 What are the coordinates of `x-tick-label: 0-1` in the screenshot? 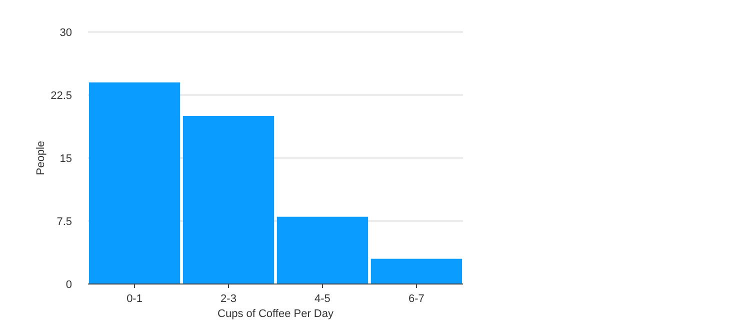 It's located at (134, 299).